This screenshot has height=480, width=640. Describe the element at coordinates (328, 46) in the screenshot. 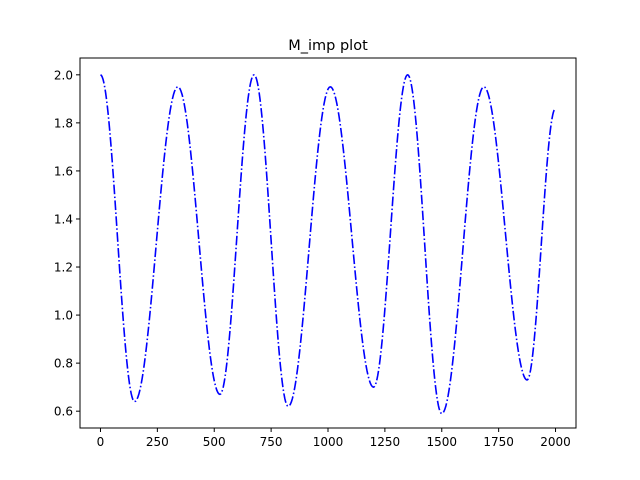

I see `chart-title: M_imp plot` at that location.